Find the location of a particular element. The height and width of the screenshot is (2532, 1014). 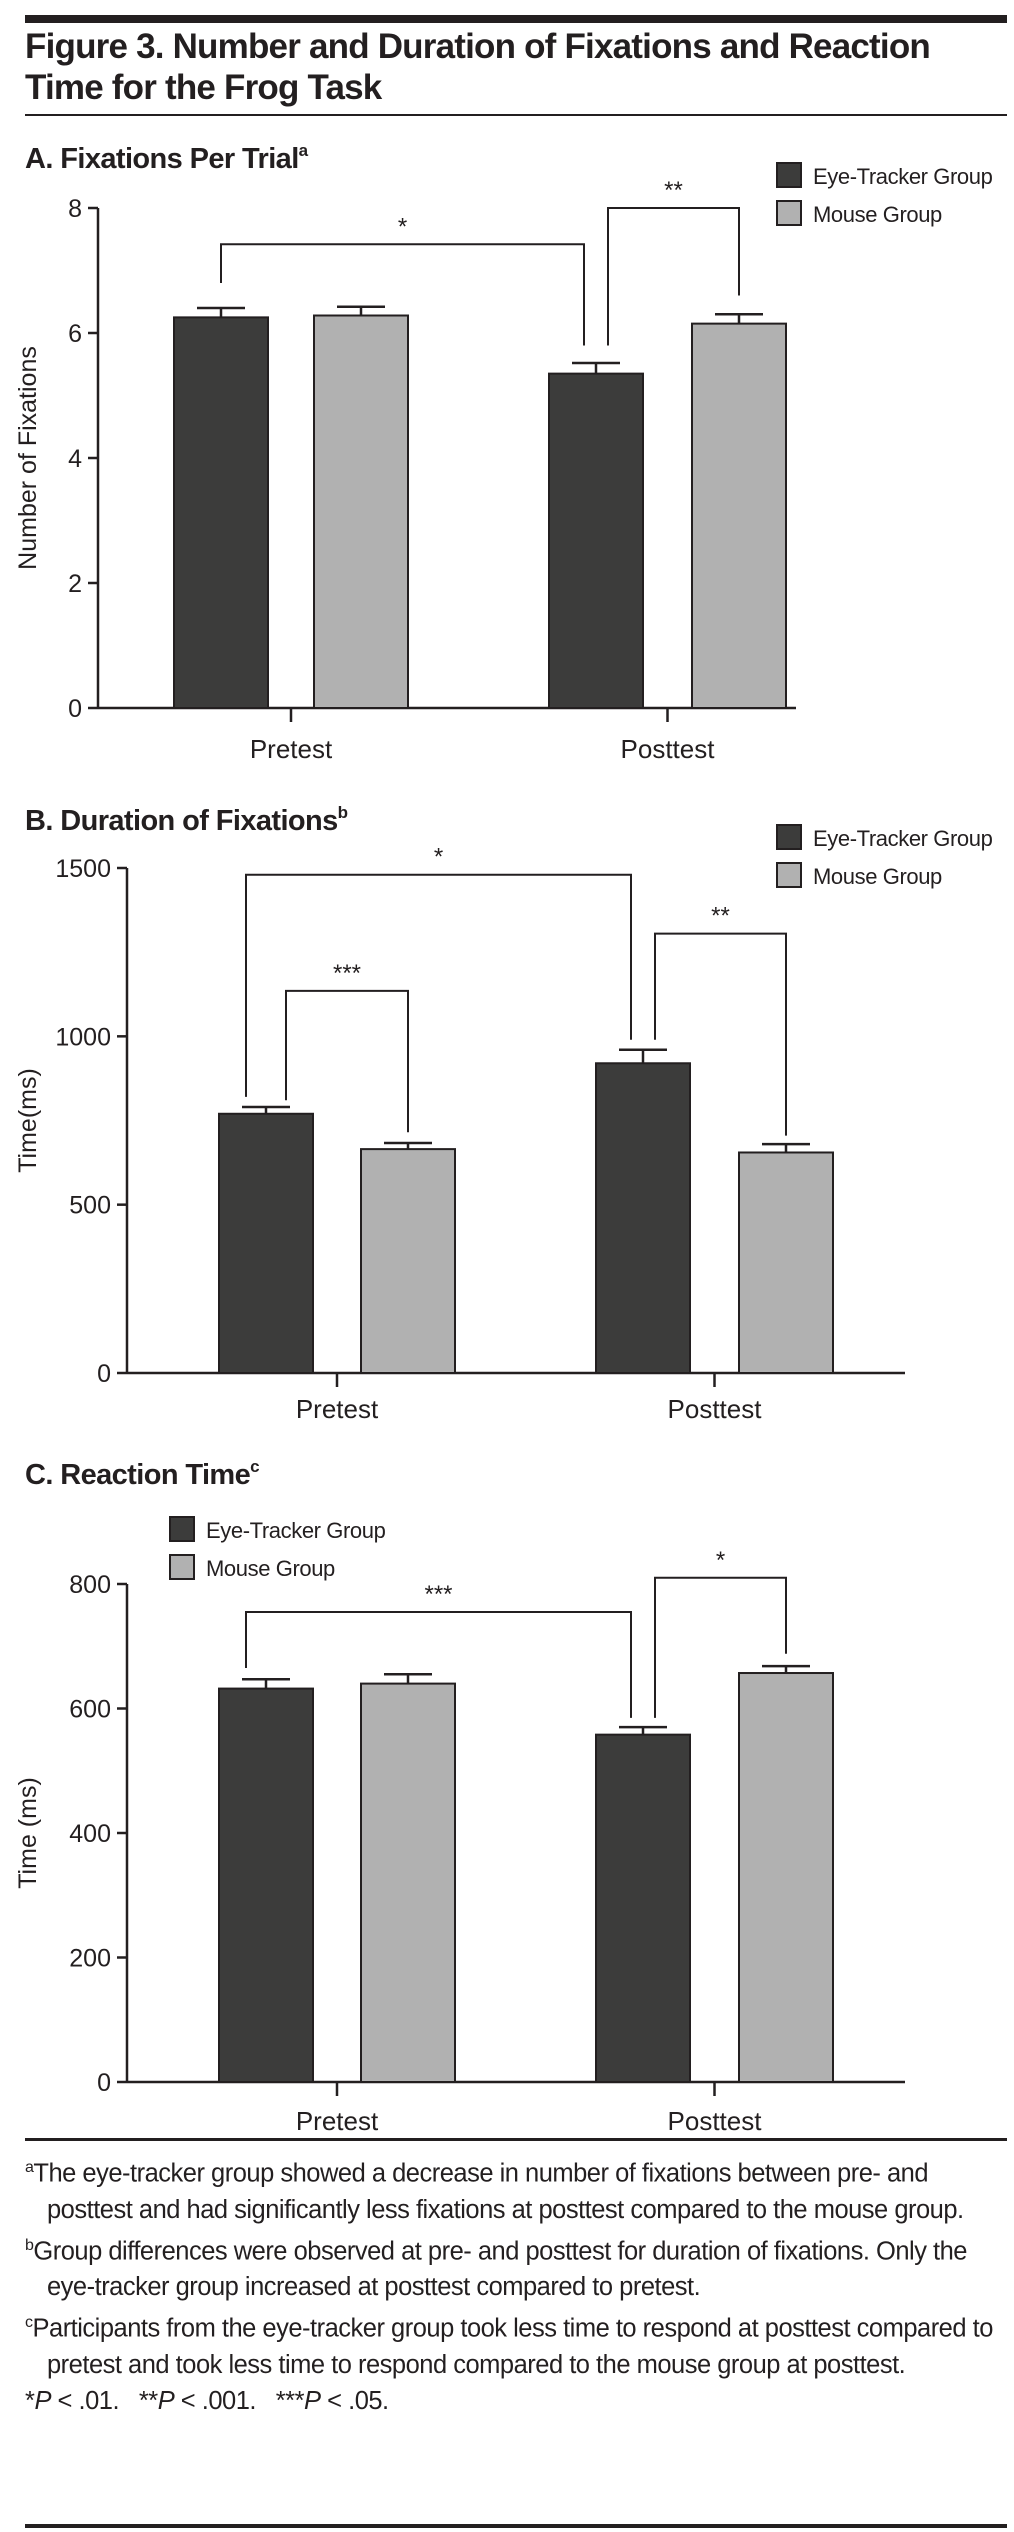

y-tick-label: 400 is located at coordinates (90, 1834).